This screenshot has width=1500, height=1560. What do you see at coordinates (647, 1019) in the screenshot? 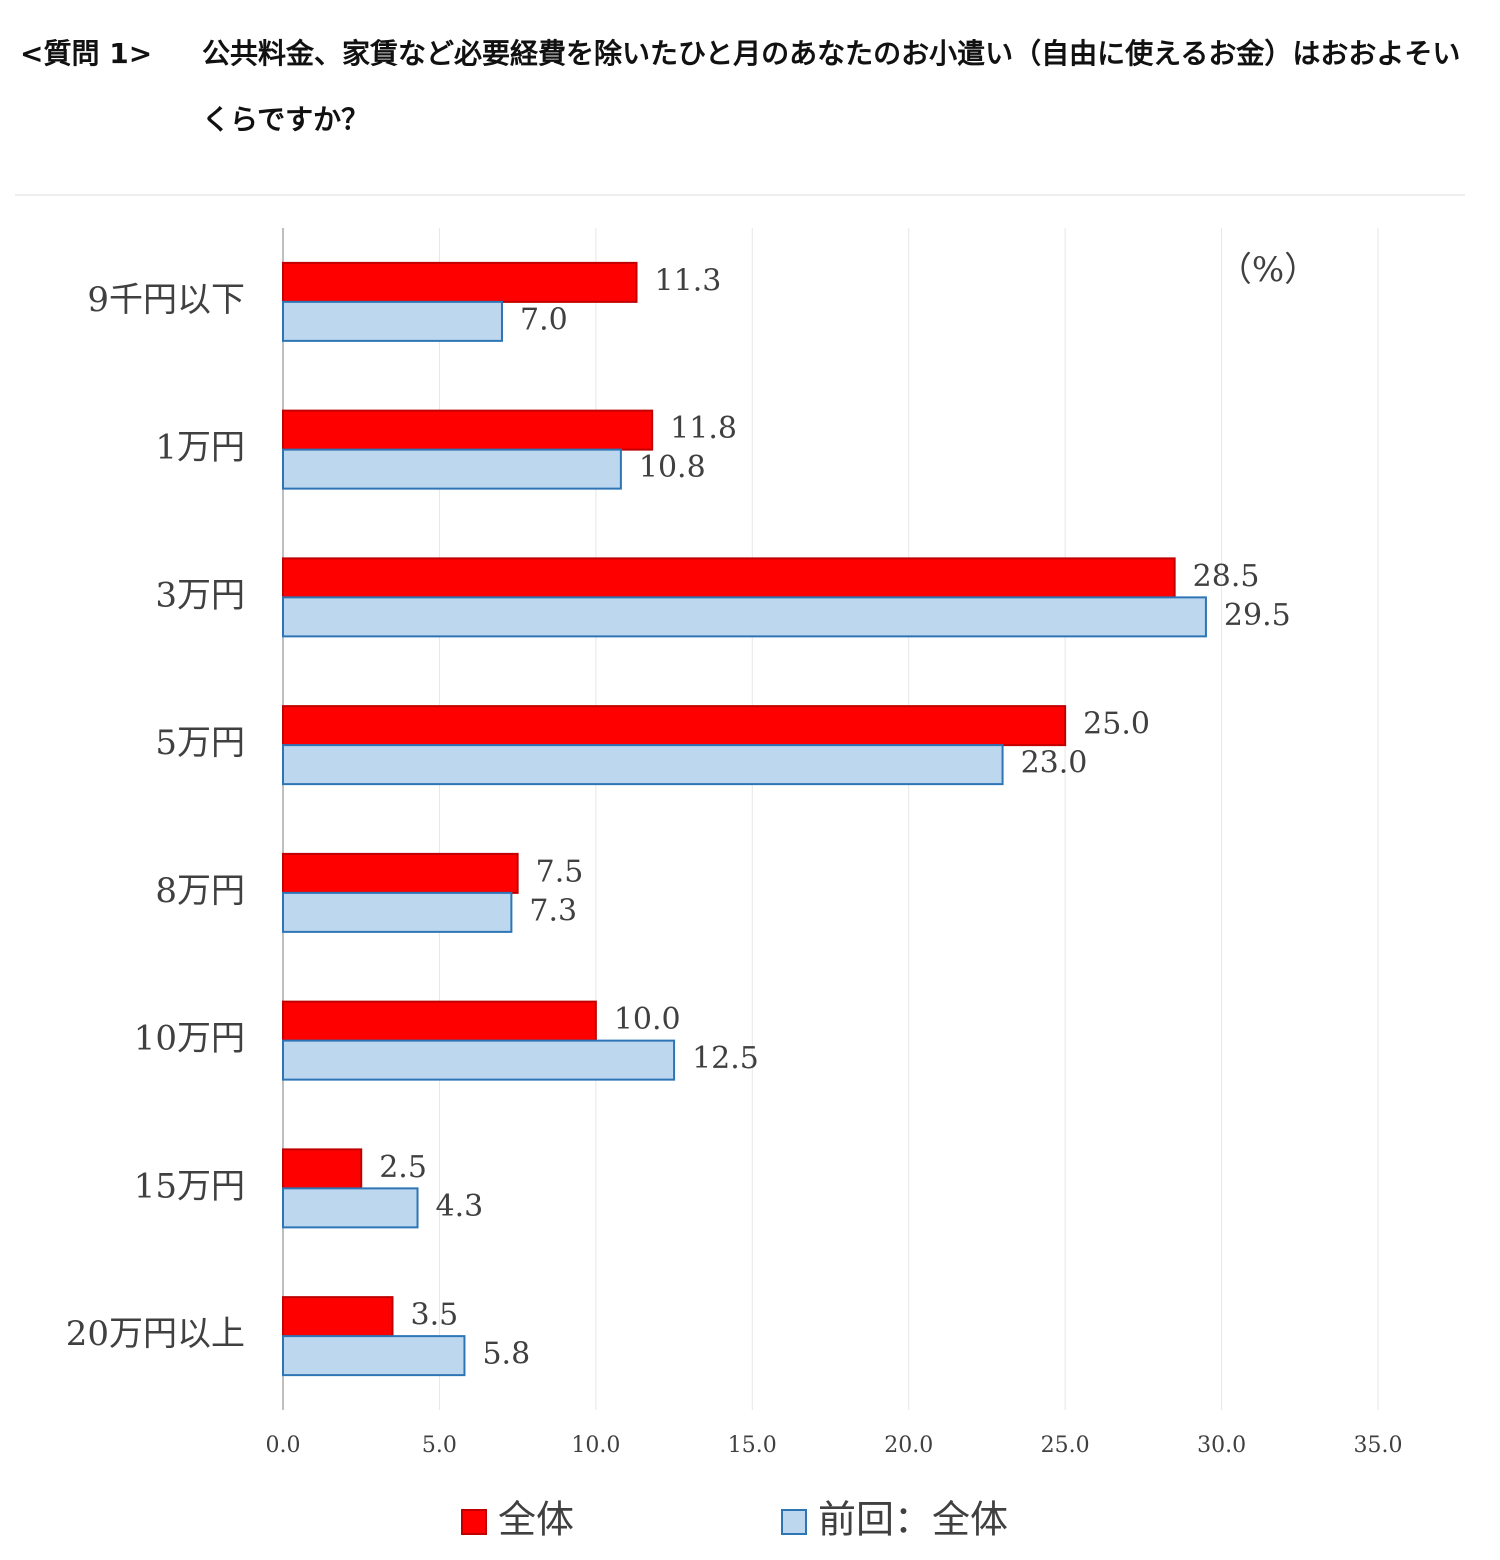
I see `value-label: 10.0` at bounding box center [647, 1019].